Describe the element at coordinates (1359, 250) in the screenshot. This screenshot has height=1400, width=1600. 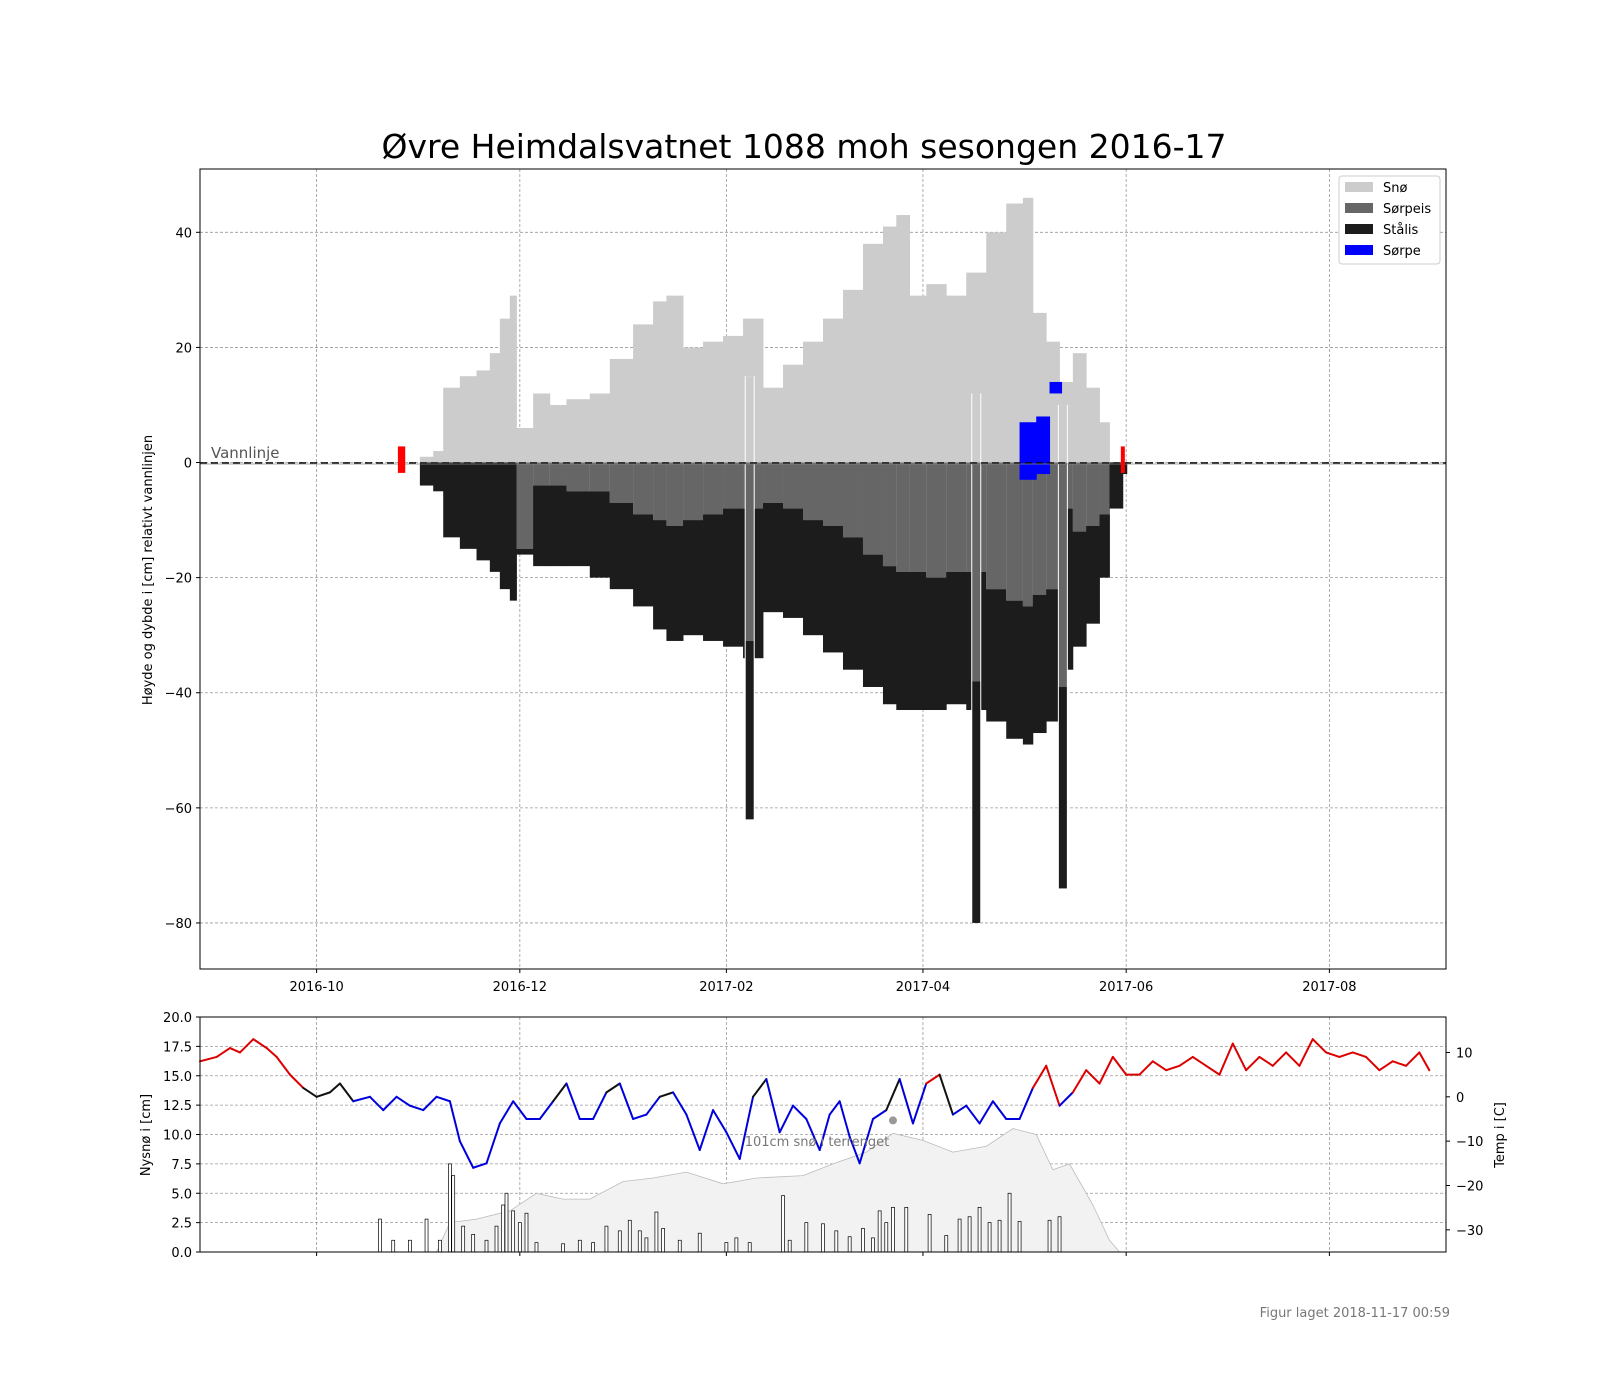
I see `legend-swatch-slush` at that location.